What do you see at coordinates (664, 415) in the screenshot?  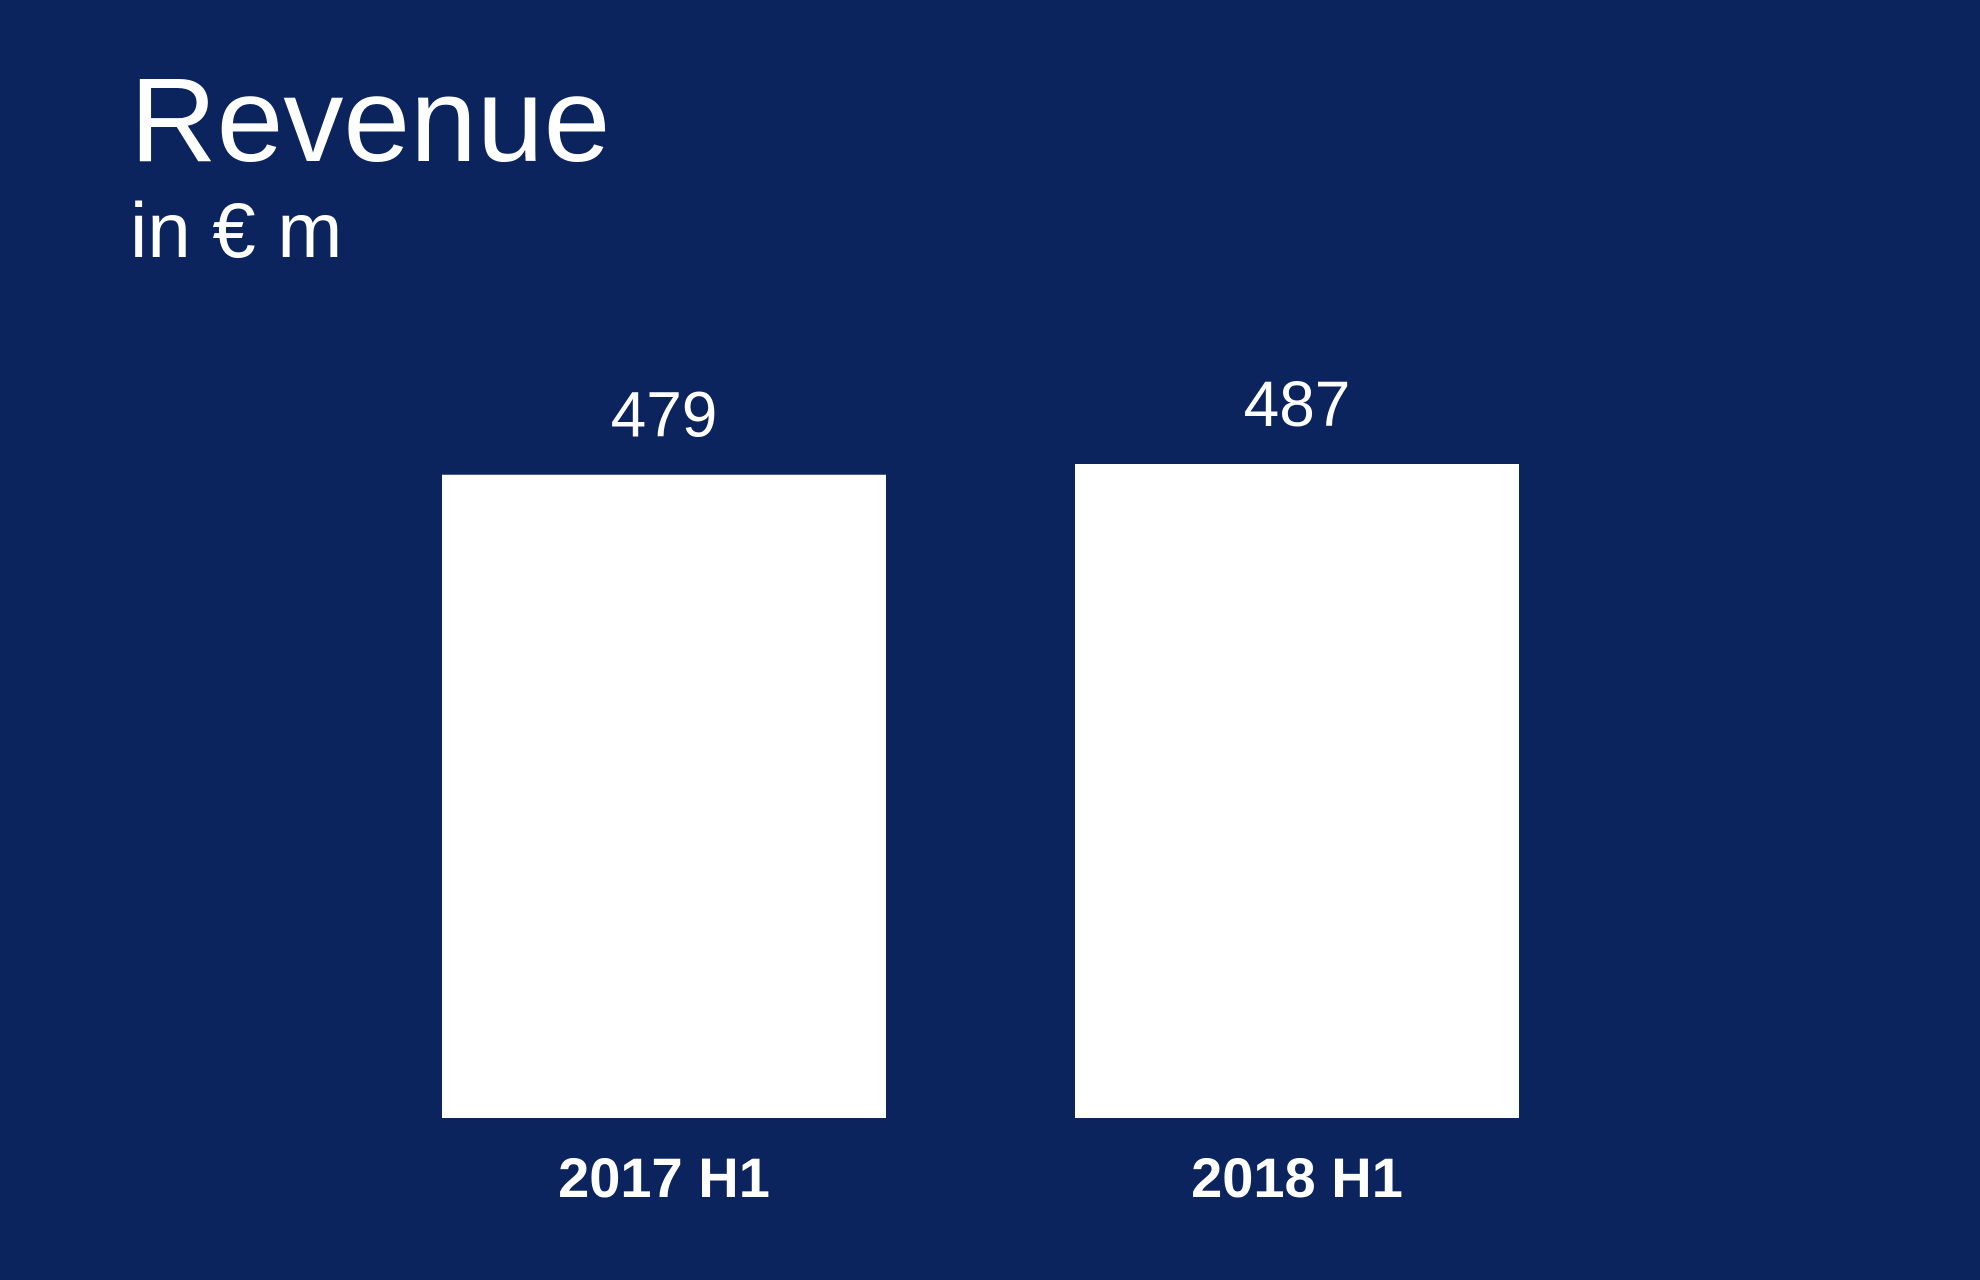 I see `value-label: 479` at bounding box center [664, 415].